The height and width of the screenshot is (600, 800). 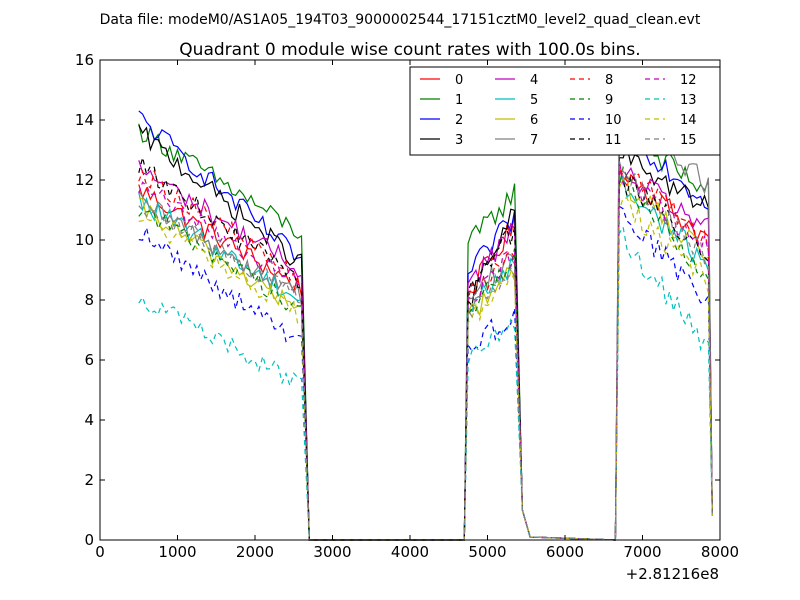 I want to click on legend-label: 4, so click(x=534, y=80).